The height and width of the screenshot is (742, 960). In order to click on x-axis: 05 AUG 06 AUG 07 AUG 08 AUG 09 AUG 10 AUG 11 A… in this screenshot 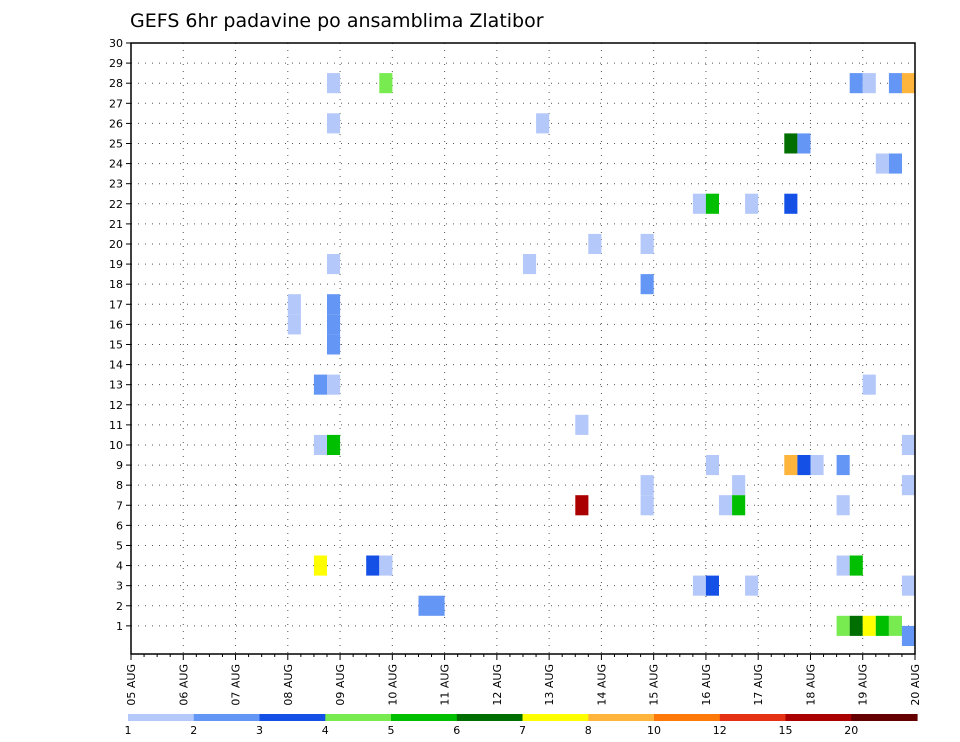, I will do `click(523, 680)`.